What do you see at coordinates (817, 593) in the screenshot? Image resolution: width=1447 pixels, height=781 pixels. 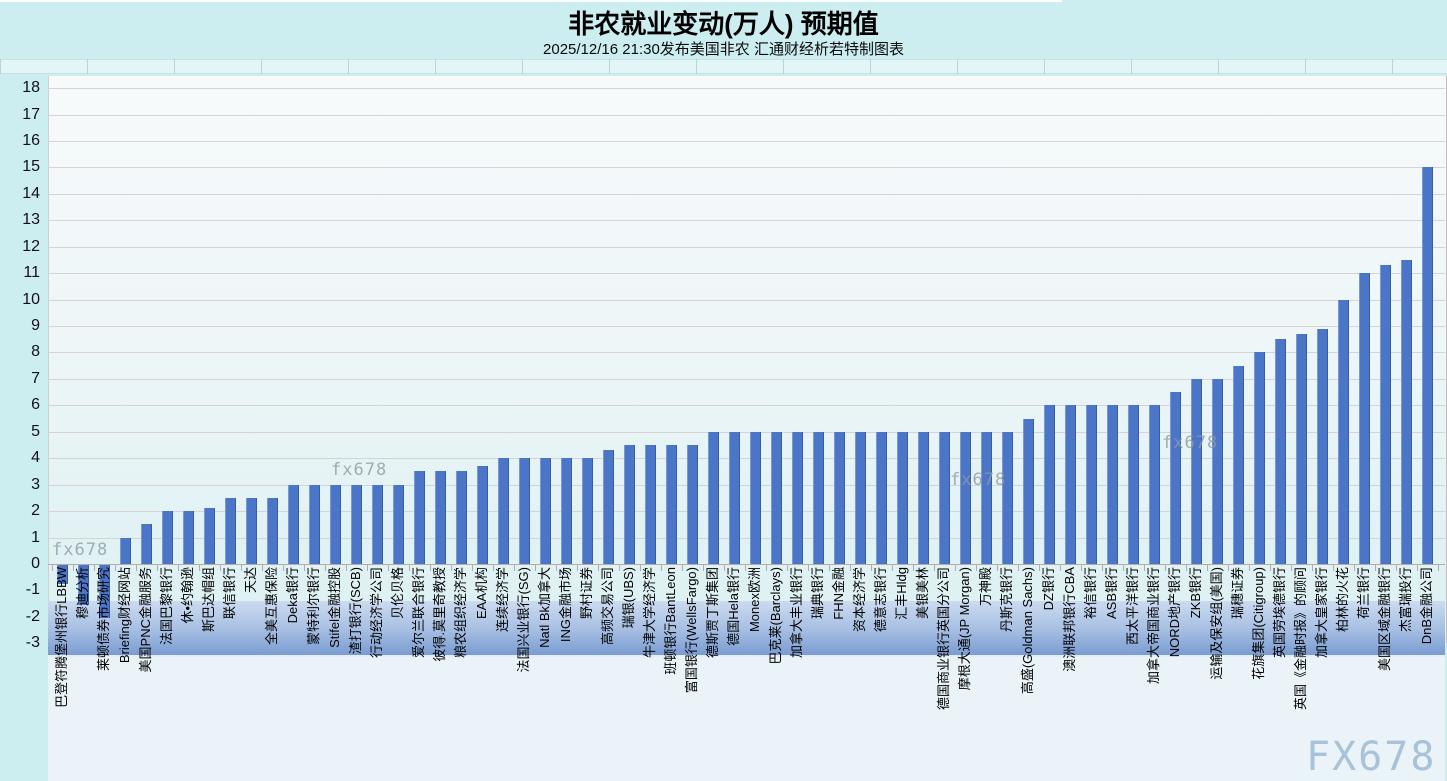 I see `x-axis-label: 瑞典银行` at bounding box center [817, 593].